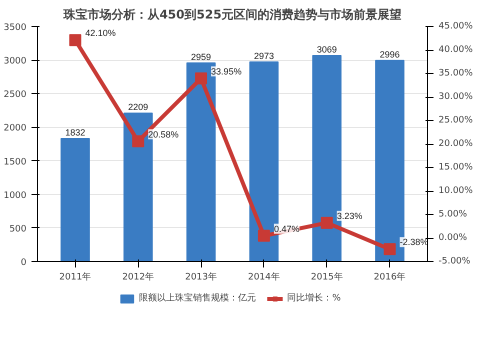 This screenshot has width=500, height=362. Describe the element at coordinates (201, 277) in the screenshot. I see `x-tick-label: 2013年` at that location.